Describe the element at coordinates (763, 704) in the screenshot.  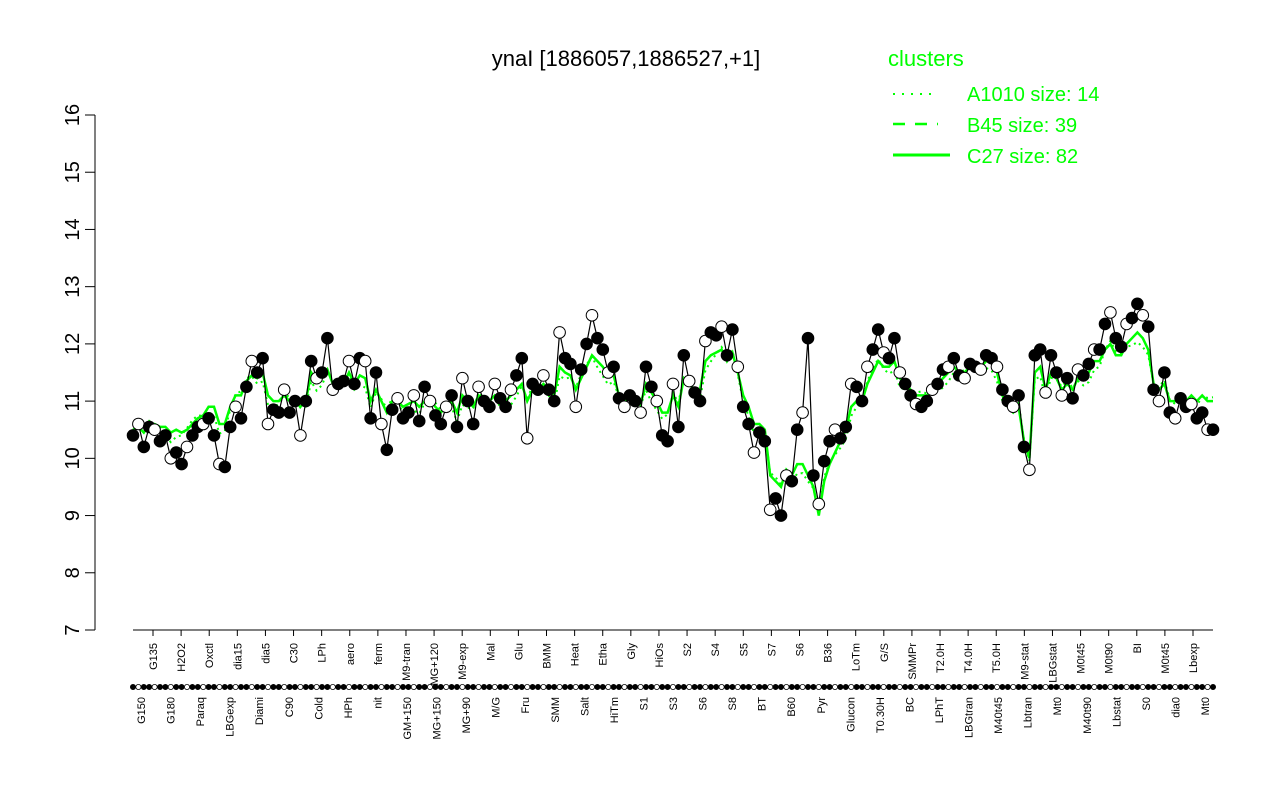
I see `x-tick-label: BT` at that location.